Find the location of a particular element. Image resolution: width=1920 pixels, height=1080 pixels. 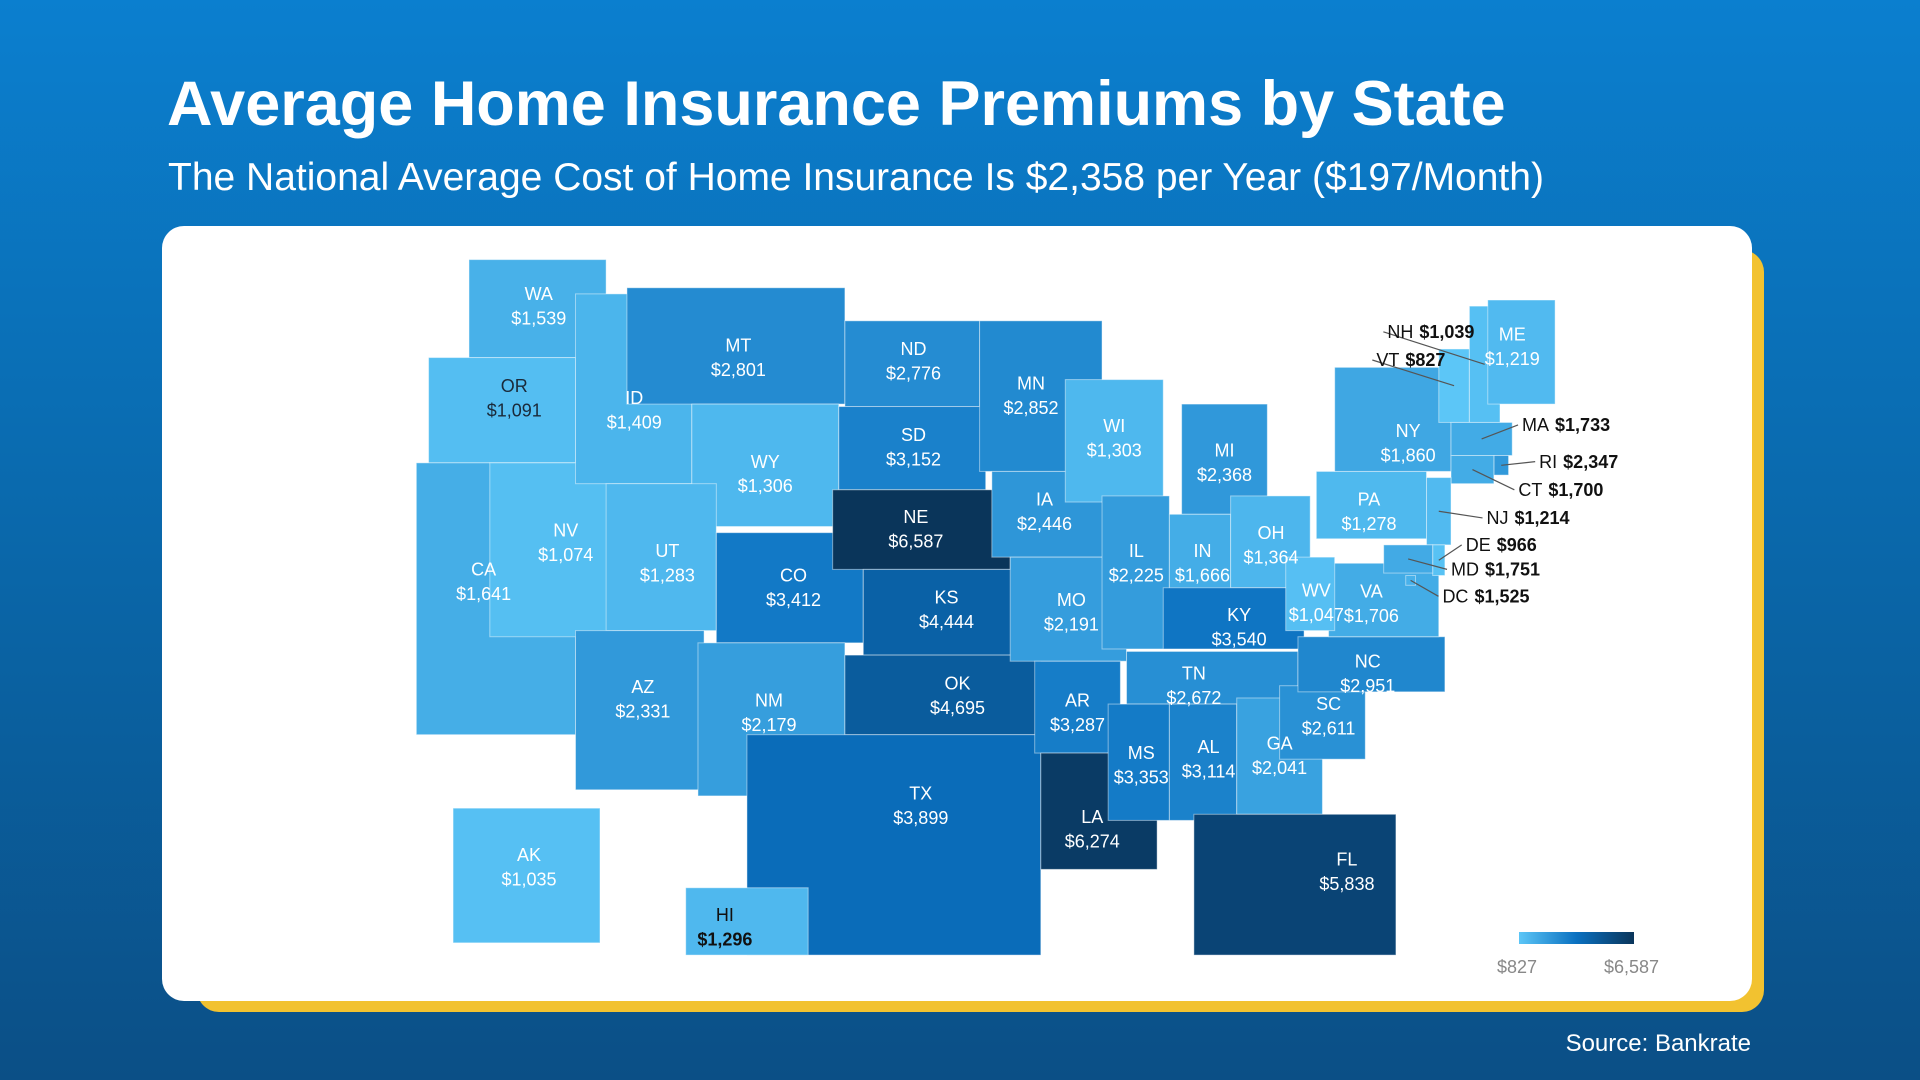

state-ut is located at coordinates (661, 557).